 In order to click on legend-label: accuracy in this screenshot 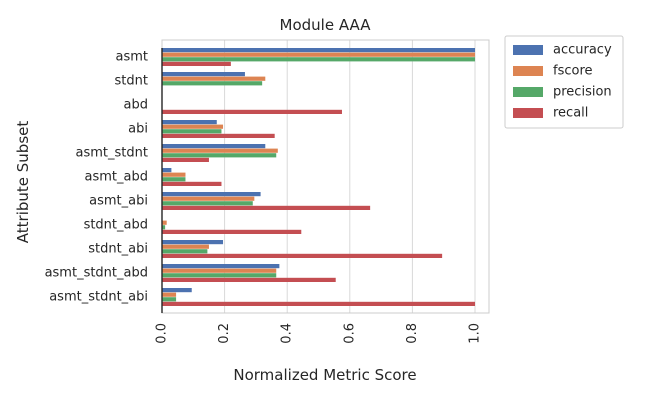, I will do `click(582, 50)`.